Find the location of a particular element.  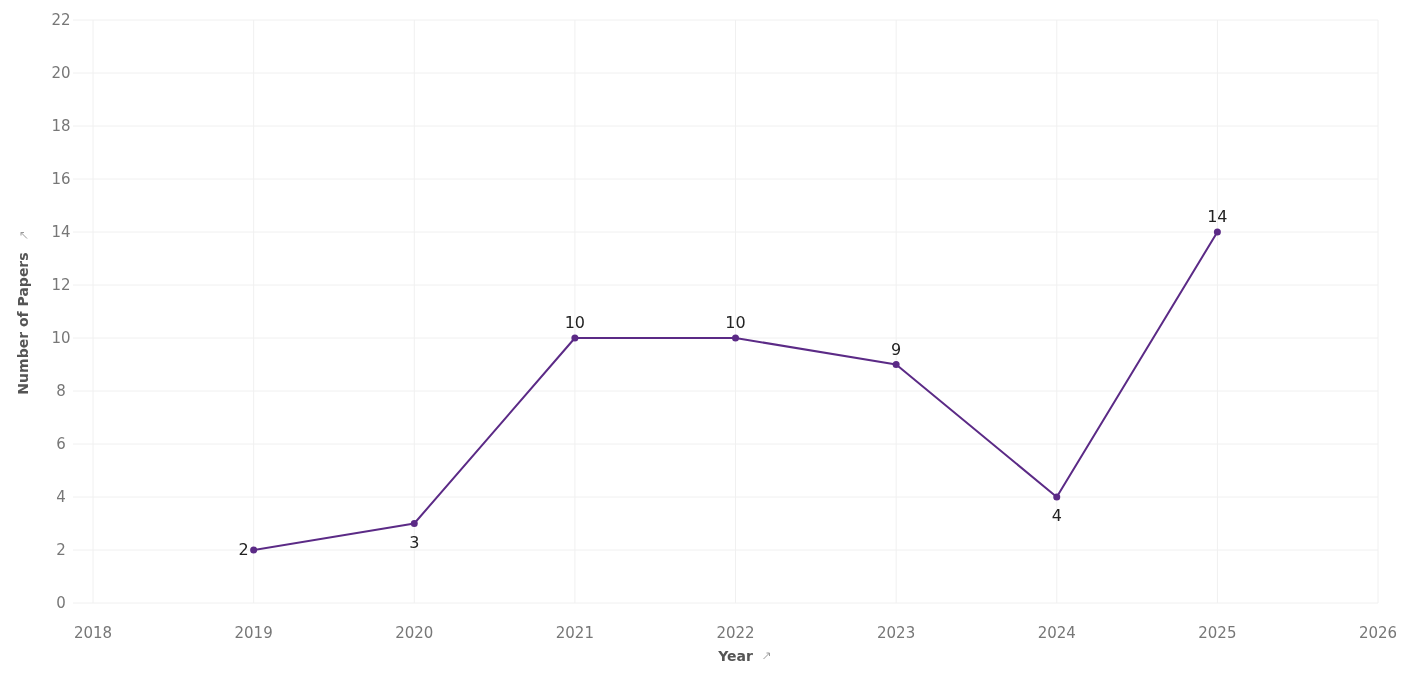

data-label: 3 is located at coordinates (414, 542).